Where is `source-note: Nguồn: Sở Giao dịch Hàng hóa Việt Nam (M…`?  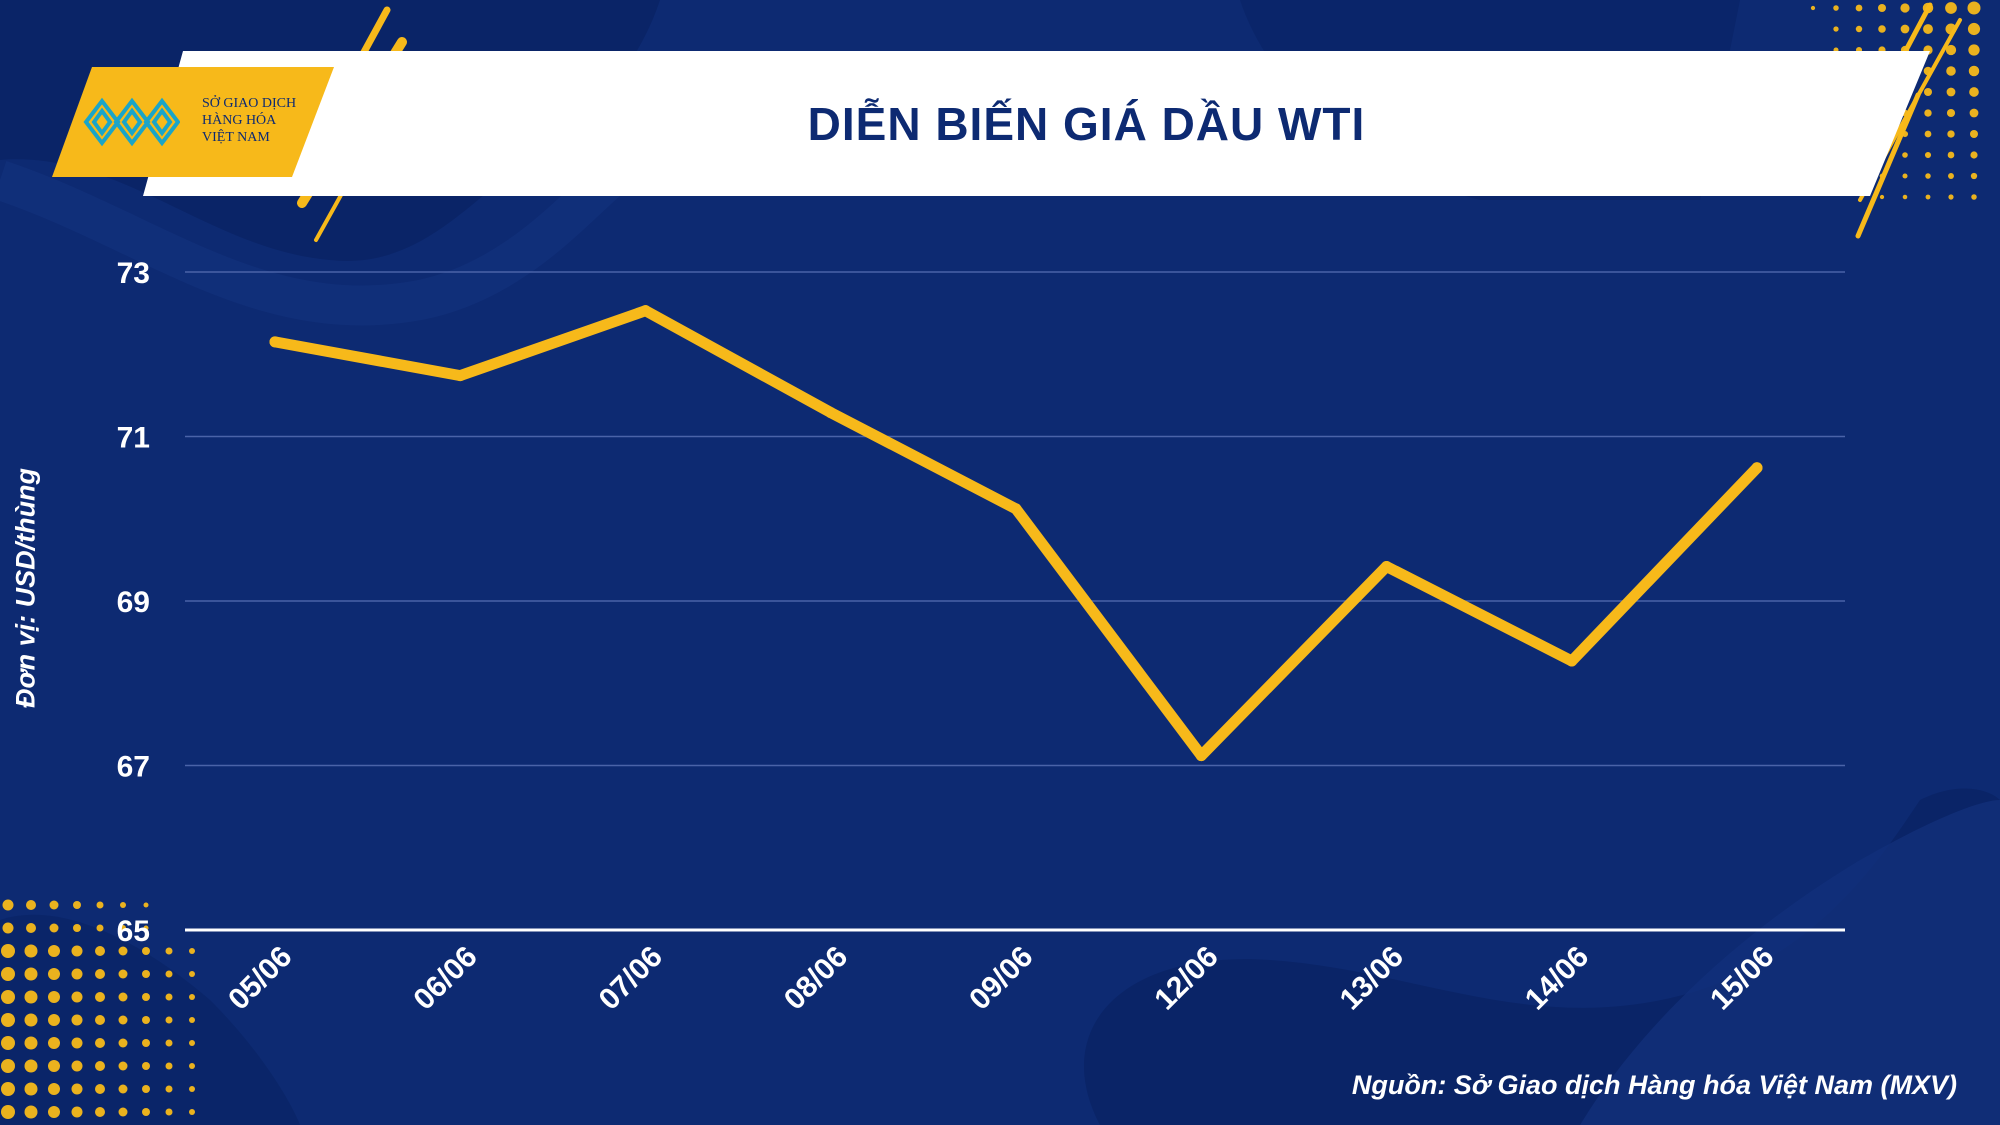 source-note: Nguồn: Sở Giao dịch Hàng hóa Việt Nam (M… is located at coordinates (1654, 1085).